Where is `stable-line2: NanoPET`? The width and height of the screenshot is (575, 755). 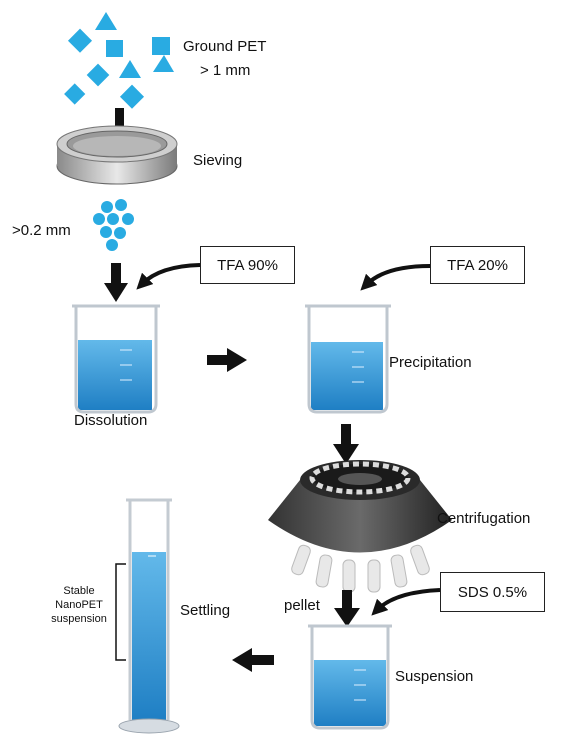 stable-line2: NanoPET is located at coordinates (79, 604).